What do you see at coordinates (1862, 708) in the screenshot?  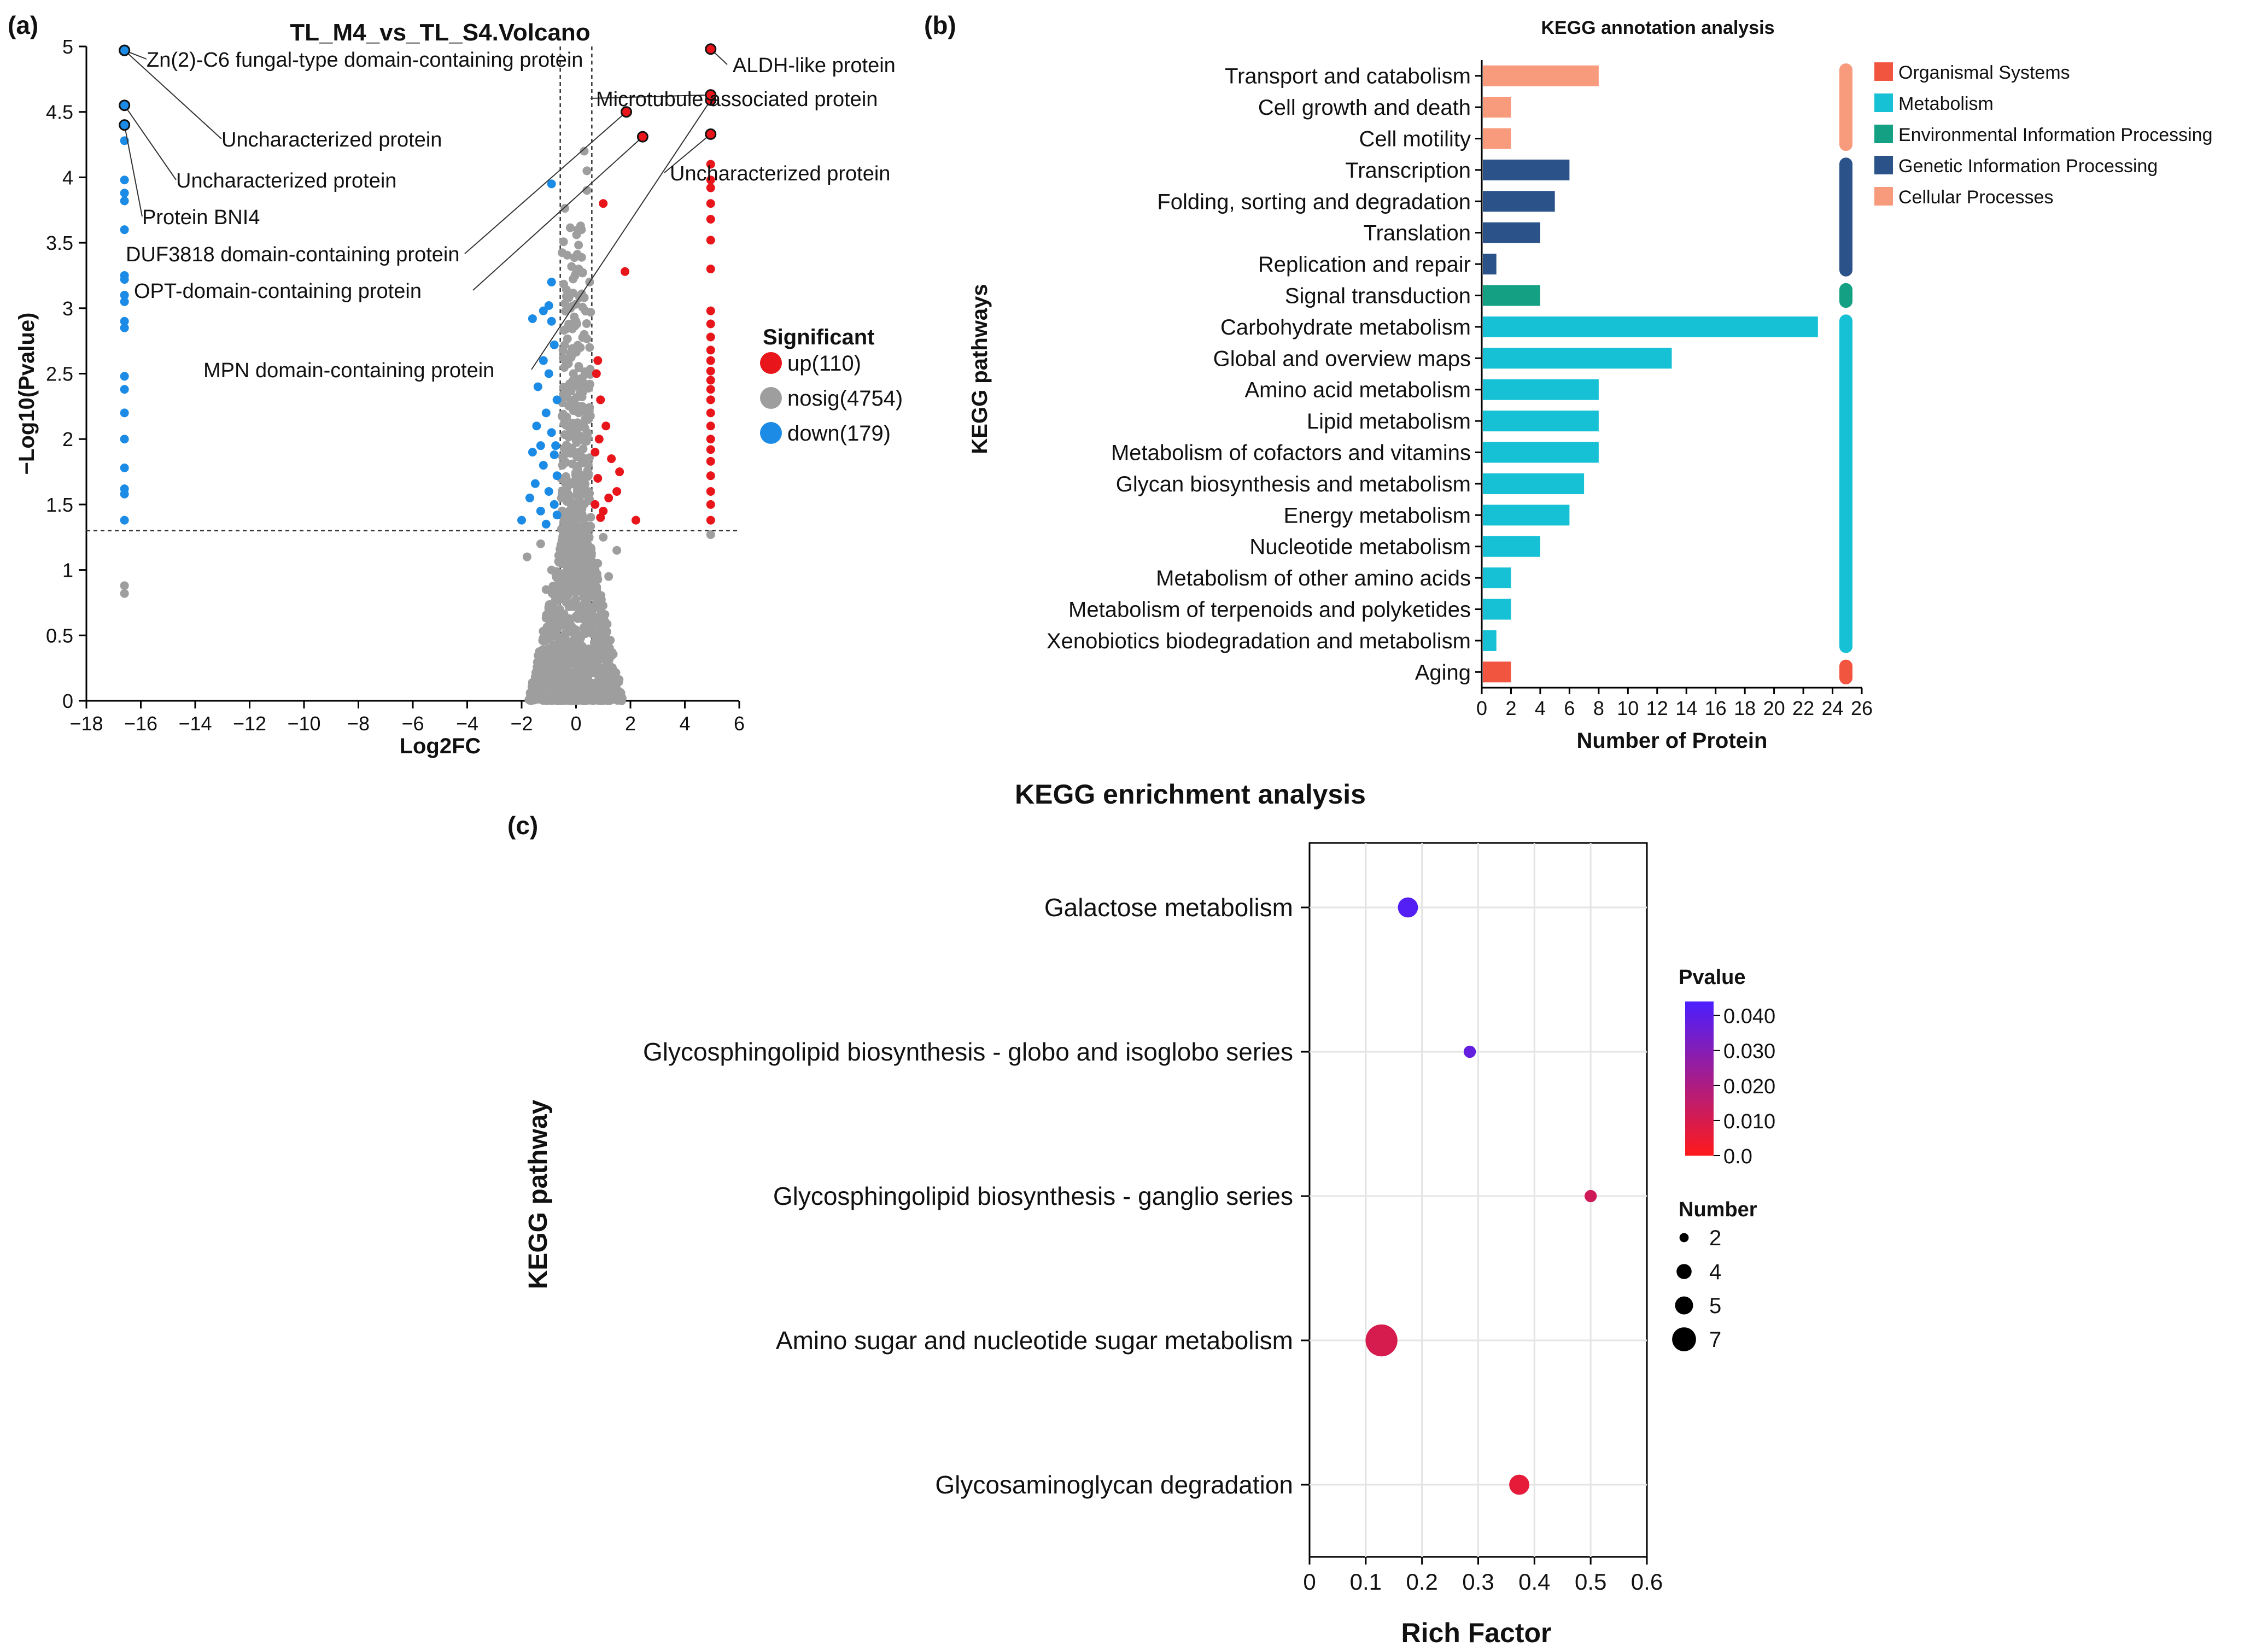 I see `annotation-x-tick-label: 26` at bounding box center [1862, 708].